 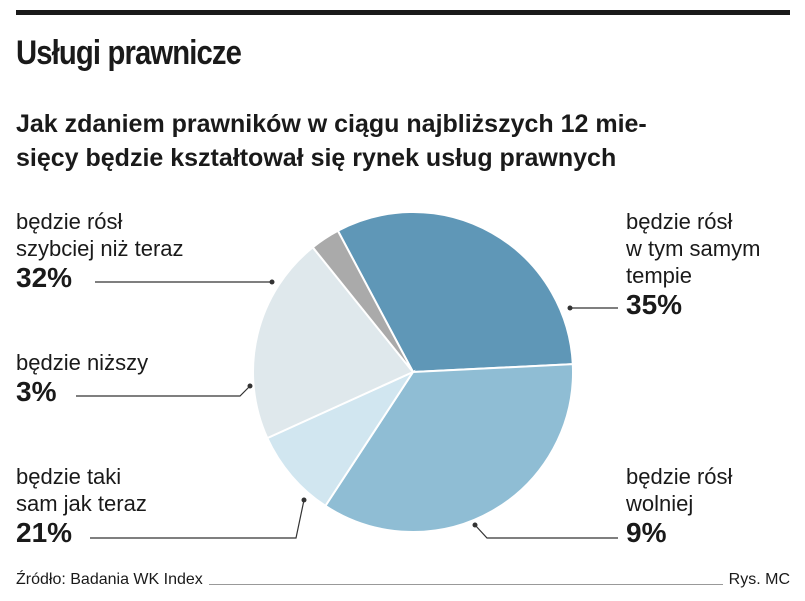 I want to click on leader-line-lower, so click(x=163, y=391).